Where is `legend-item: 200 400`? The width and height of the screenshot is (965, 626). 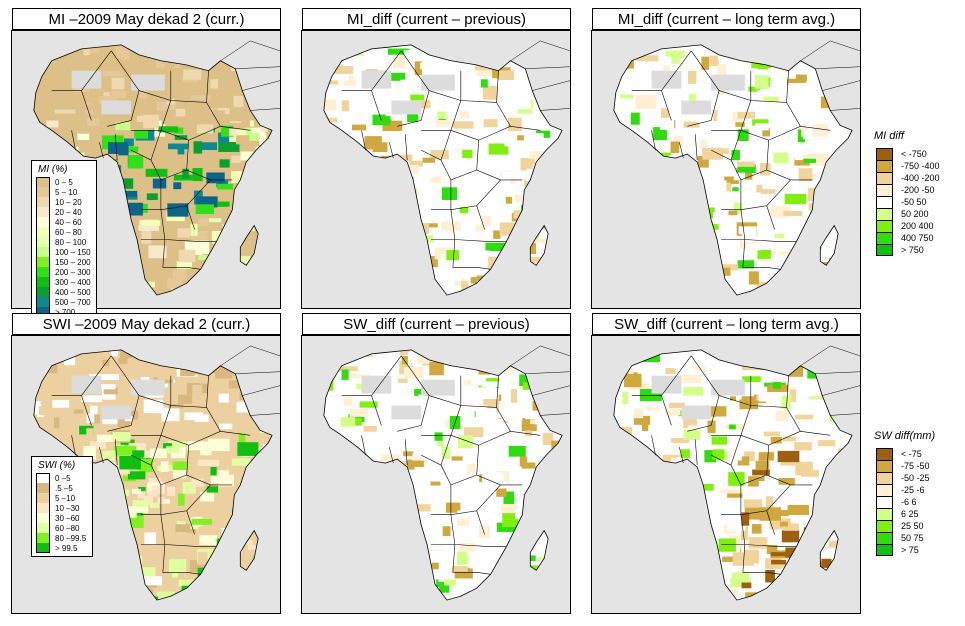
legend-item: 200 400 is located at coordinates (908, 226).